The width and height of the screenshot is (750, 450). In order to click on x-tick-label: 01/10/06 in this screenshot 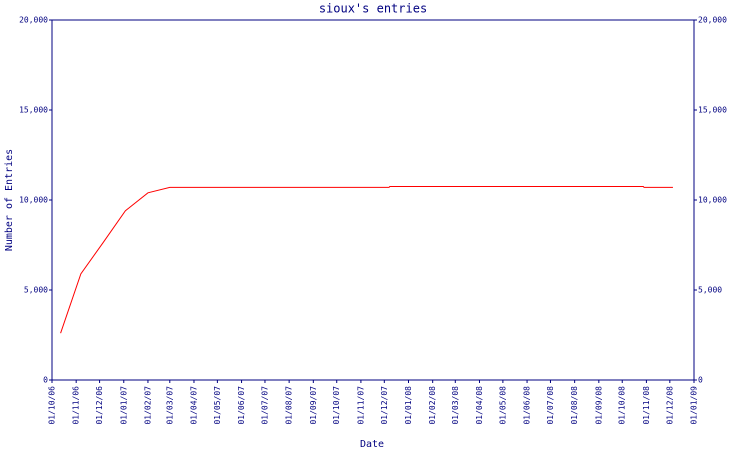, I will do `click(52, 405)`.